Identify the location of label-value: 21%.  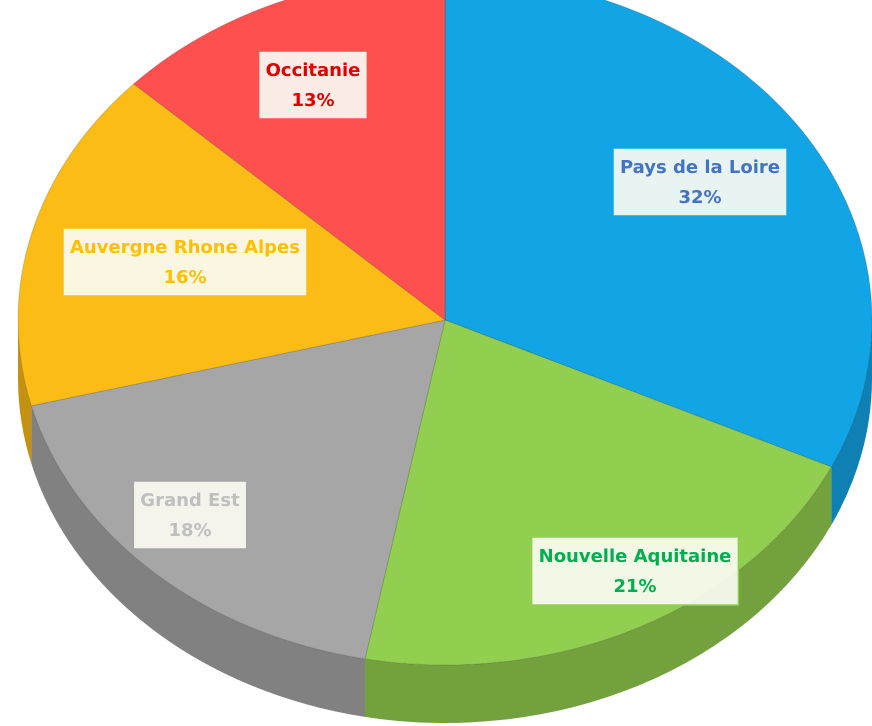
(634, 586).